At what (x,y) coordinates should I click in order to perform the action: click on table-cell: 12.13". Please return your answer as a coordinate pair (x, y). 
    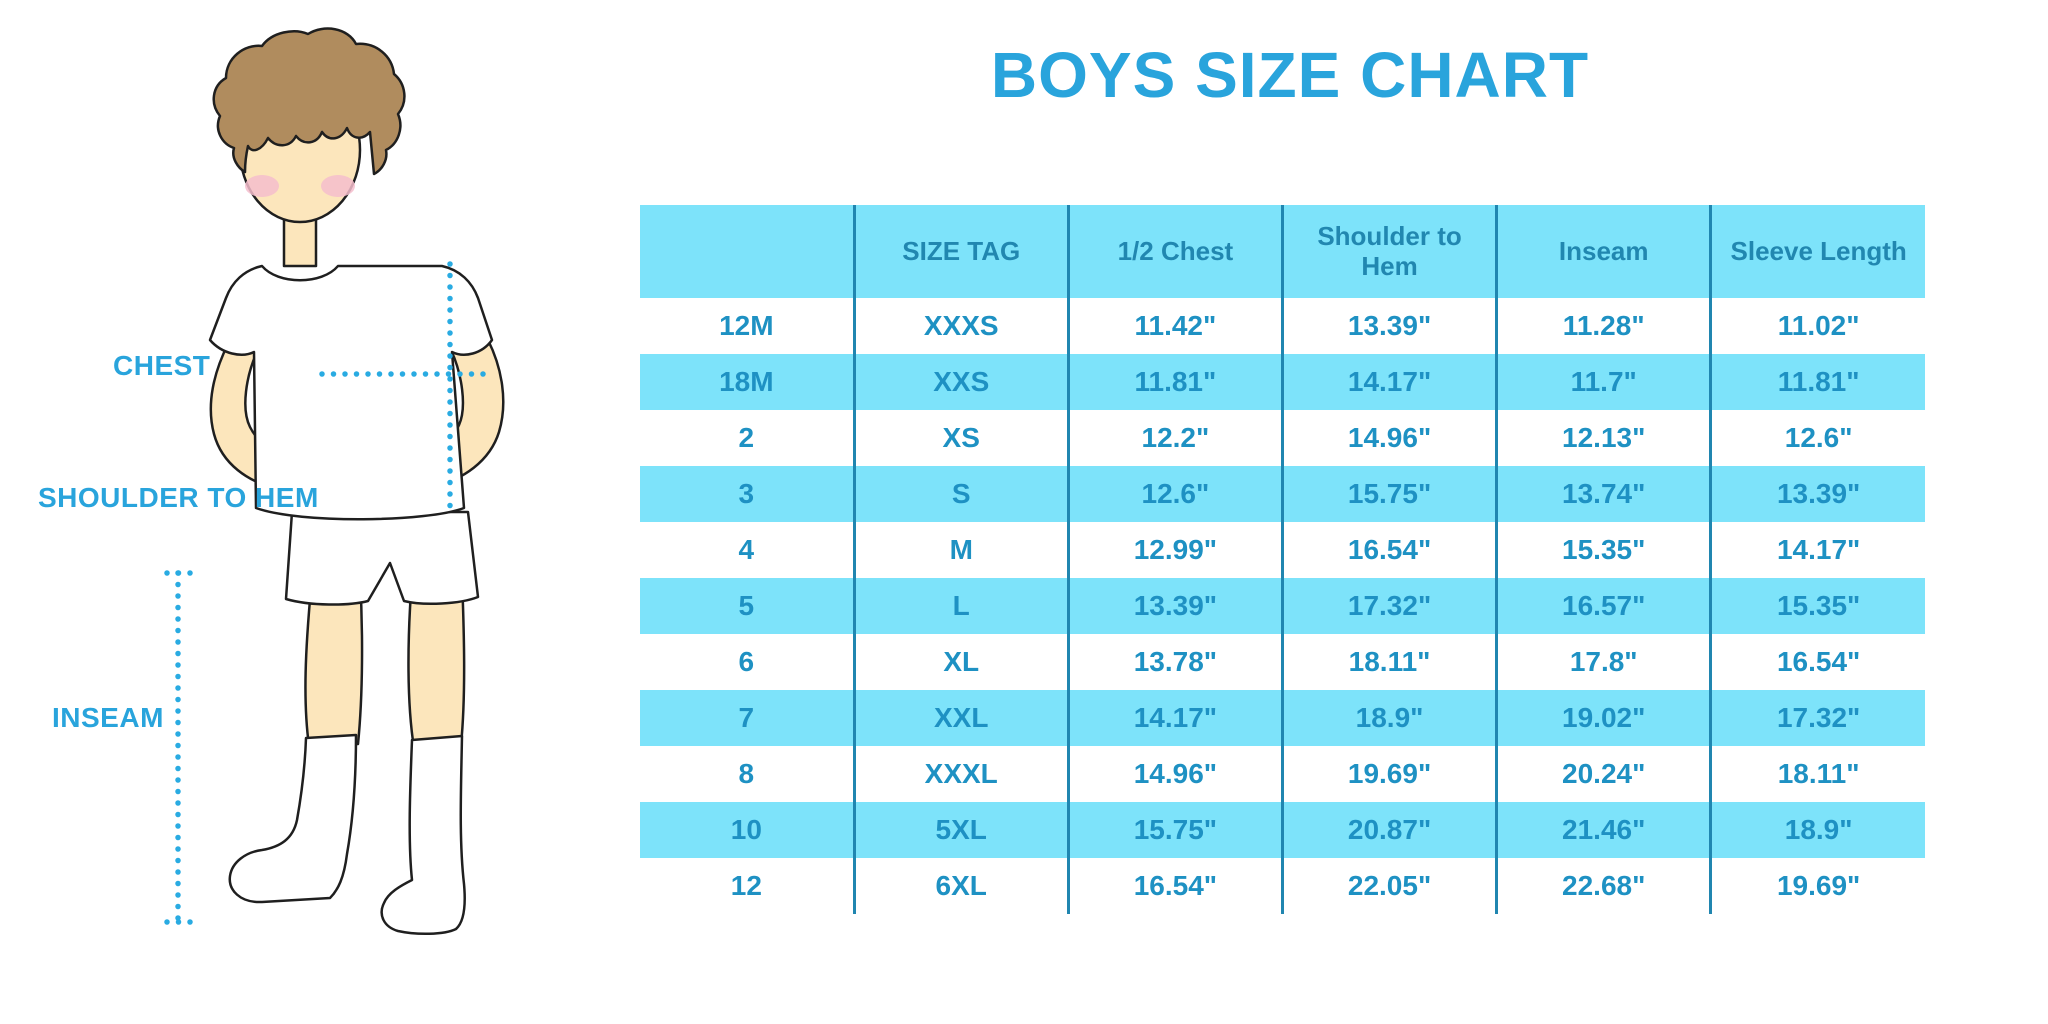
    Looking at the image, I should click on (1603, 438).